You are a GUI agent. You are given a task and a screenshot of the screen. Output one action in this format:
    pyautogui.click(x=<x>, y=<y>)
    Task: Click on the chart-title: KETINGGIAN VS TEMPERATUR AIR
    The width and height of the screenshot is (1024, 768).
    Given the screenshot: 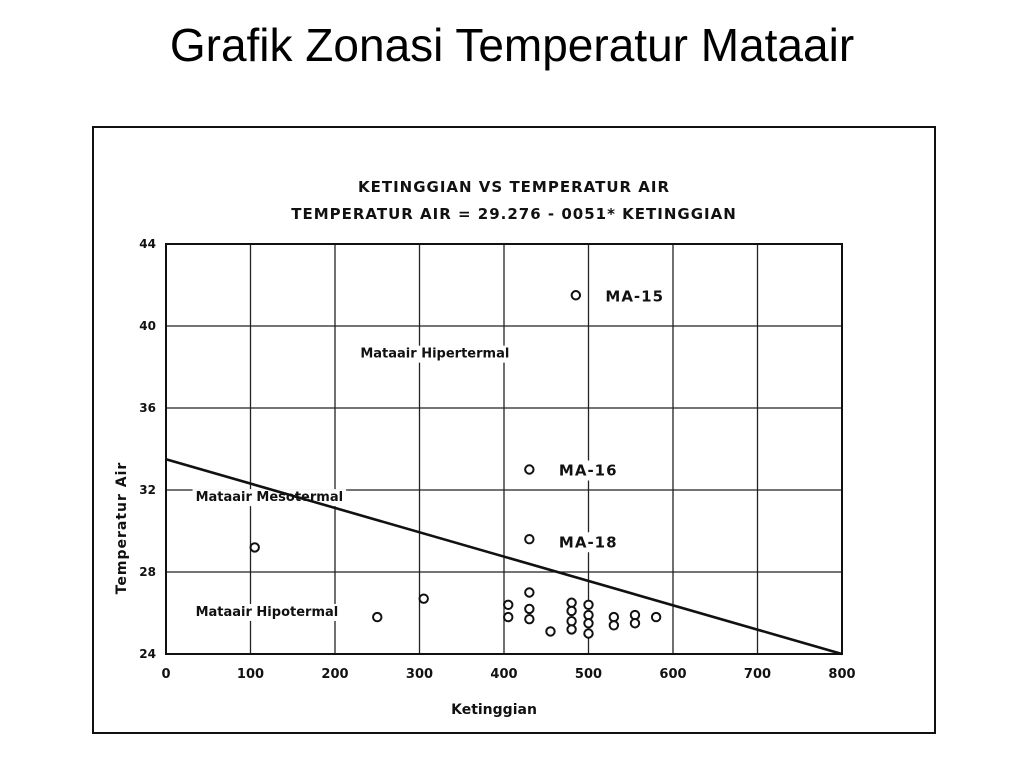 What is the action you would take?
    pyautogui.click(x=514, y=187)
    